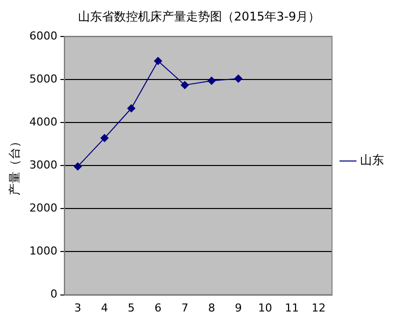 The image size is (400, 326). I want to click on x-tick-label: 3, so click(78, 307).